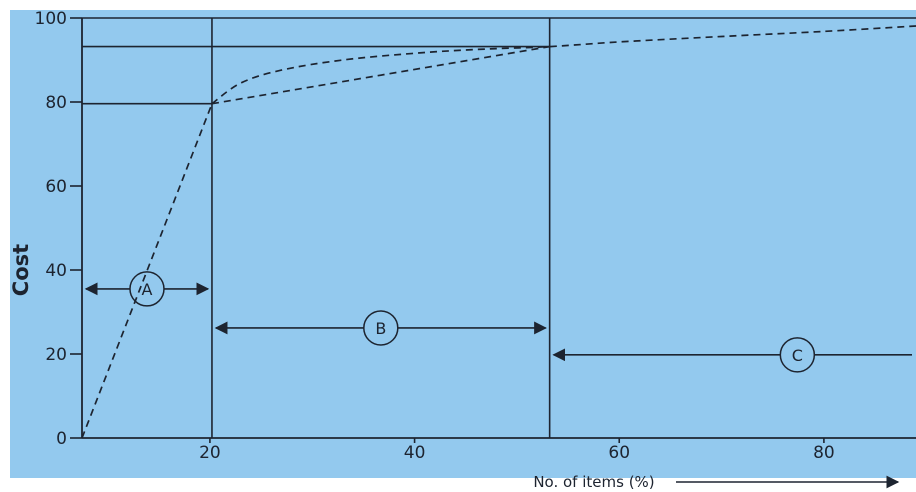 This screenshot has width=916, height=492. What do you see at coordinates (61, 439) in the screenshot?
I see `y-tick-label-0: 0` at bounding box center [61, 439].